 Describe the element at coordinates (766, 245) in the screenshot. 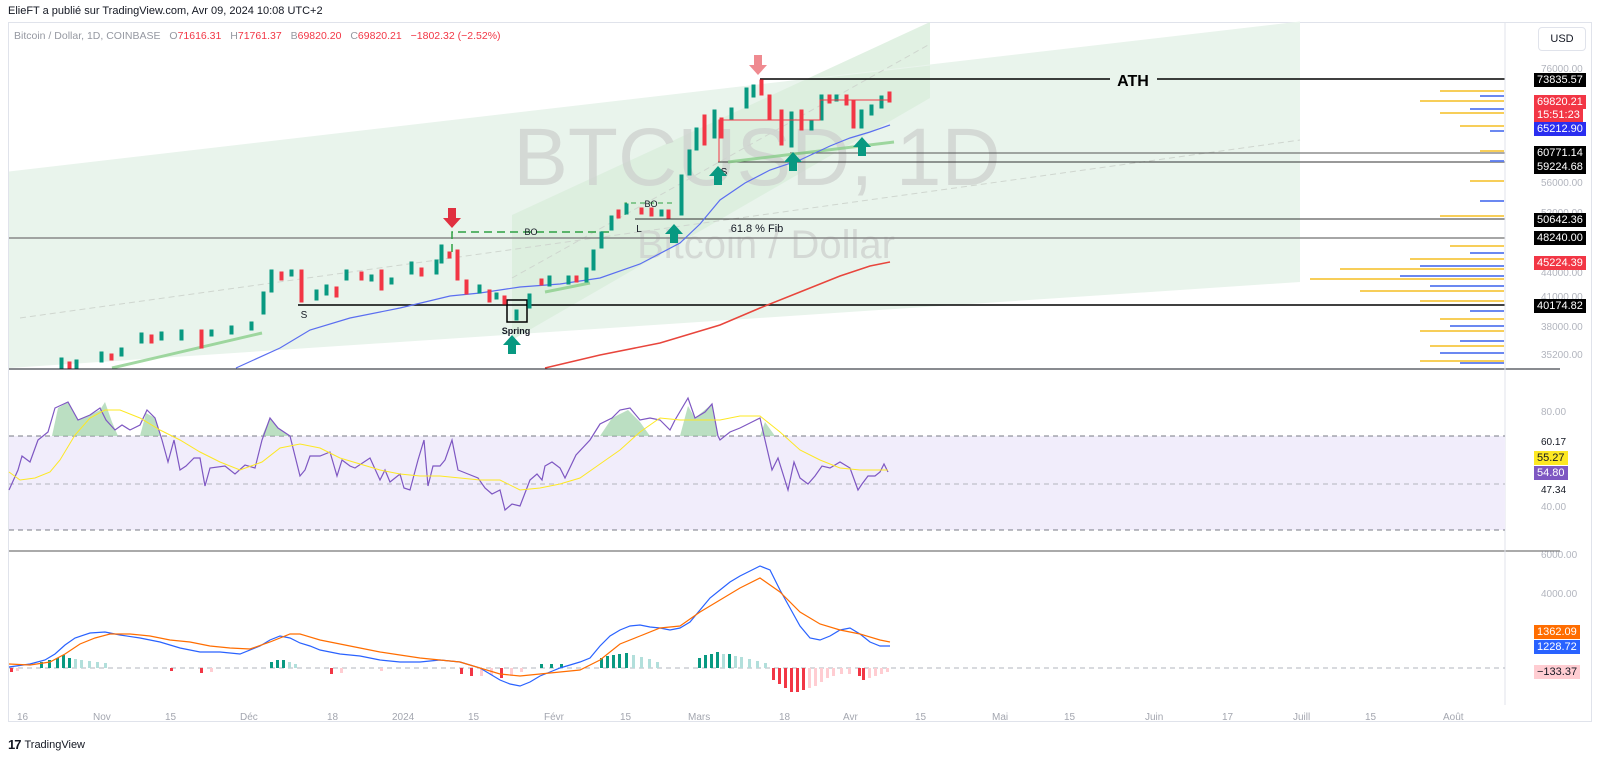

I see `watermark-name: Bitcoin / Dollar` at that location.